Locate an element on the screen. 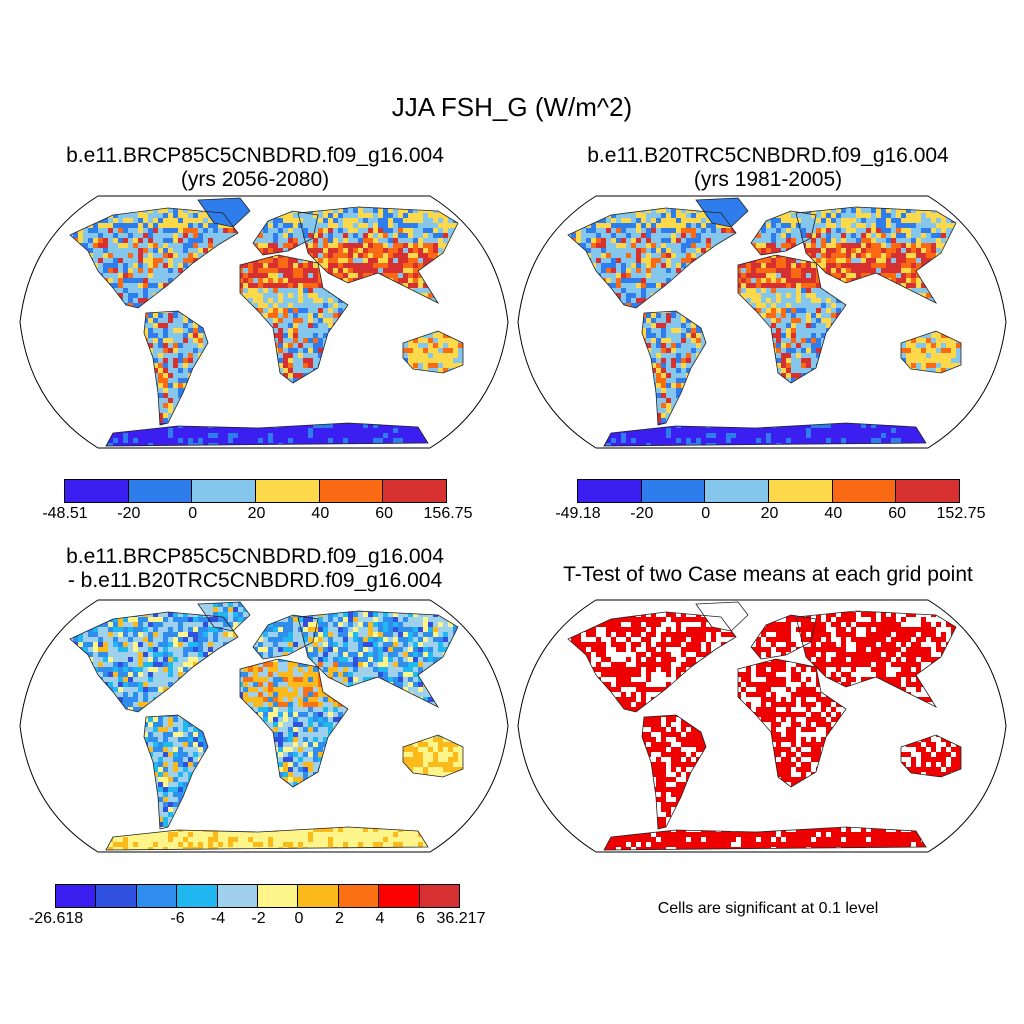  panel-3-title-line1: b.e11.BRCP85C5CNBDRD.f09_g16.004 is located at coordinates (255, 556).